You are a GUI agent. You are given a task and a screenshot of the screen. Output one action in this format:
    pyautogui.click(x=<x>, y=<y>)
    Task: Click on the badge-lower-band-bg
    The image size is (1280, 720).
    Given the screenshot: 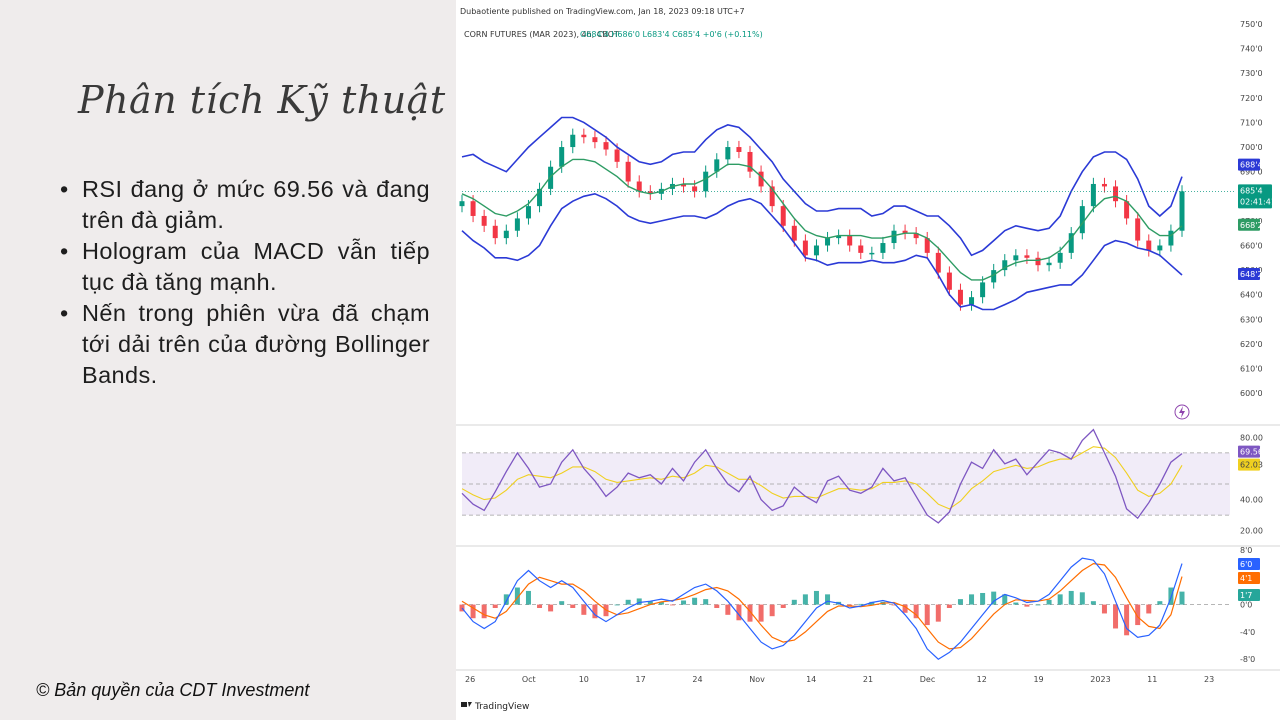 What is the action you would take?
    pyautogui.click(x=1249, y=274)
    